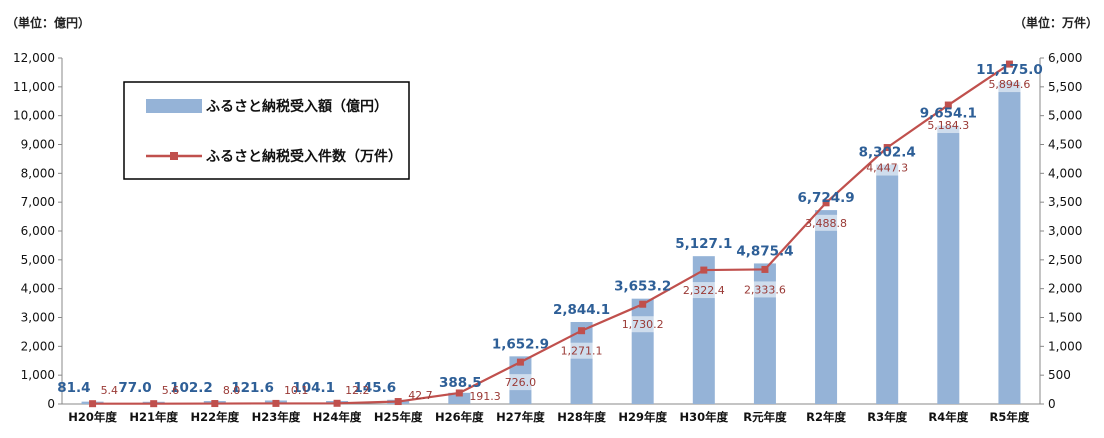 This screenshot has height=438, width=1104. What do you see at coordinates (1010, 417) in the screenshot?
I see `category-label: R5年度` at bounding box center [1010, 417].